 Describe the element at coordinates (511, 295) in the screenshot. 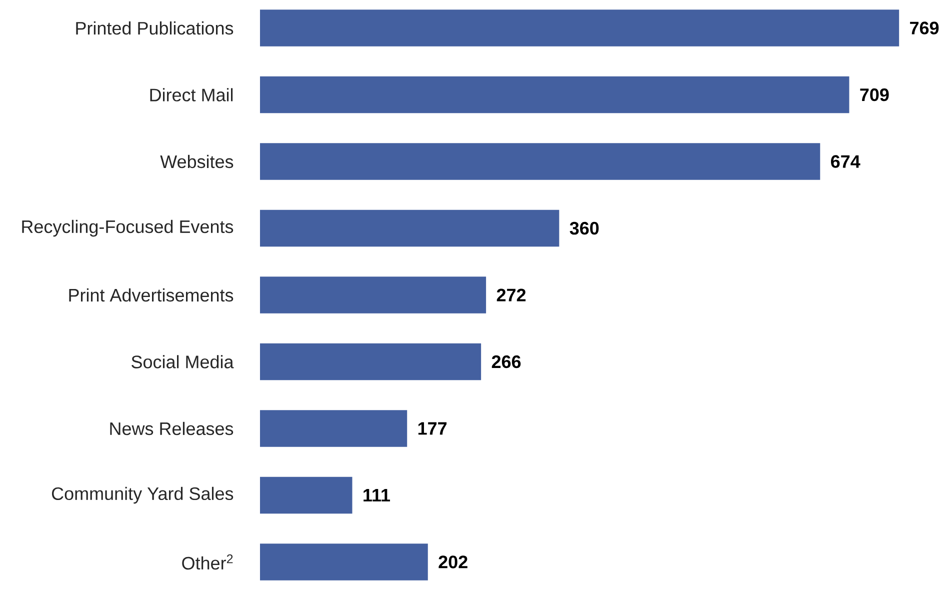

I see `data-label: 272` at that location.